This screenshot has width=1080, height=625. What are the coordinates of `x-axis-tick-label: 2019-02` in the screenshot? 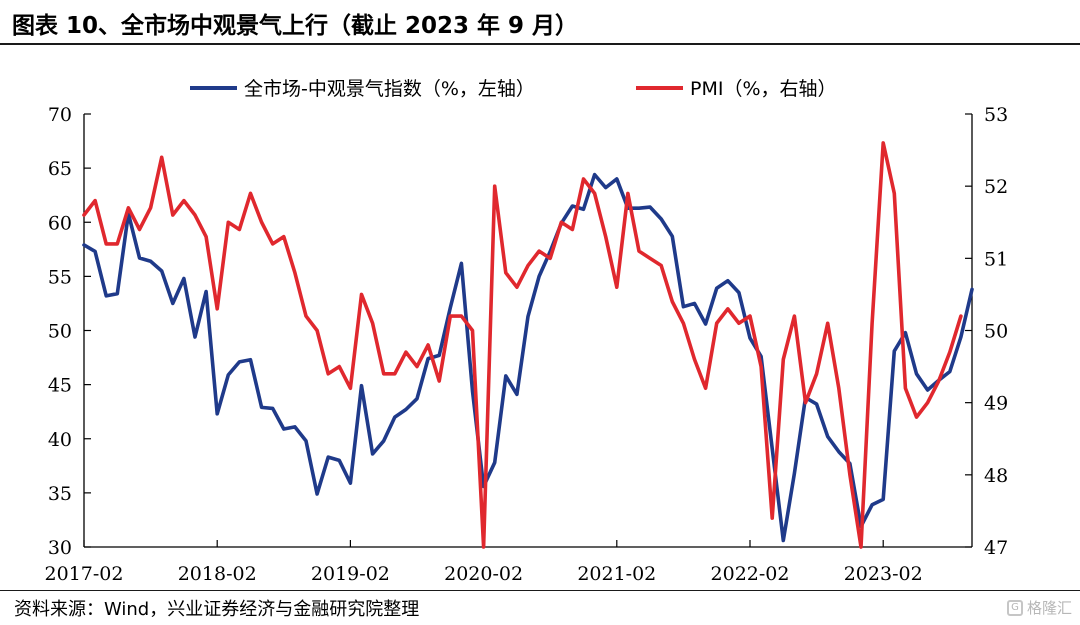 It's located at (350, 574).